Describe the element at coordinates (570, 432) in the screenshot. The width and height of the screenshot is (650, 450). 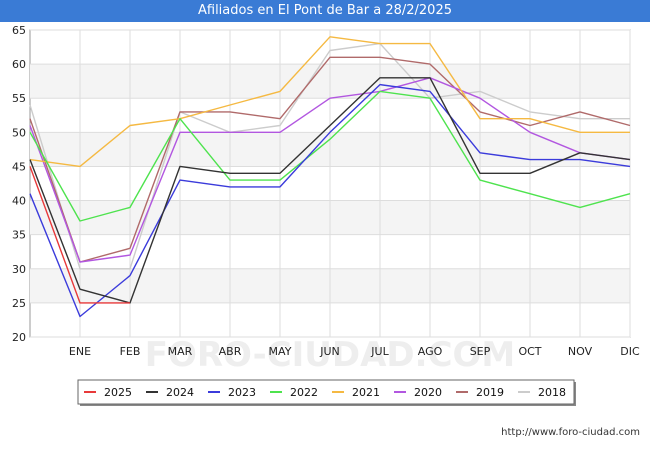
I see `footer-url: http://www.foro-ciudad.com` at that location.